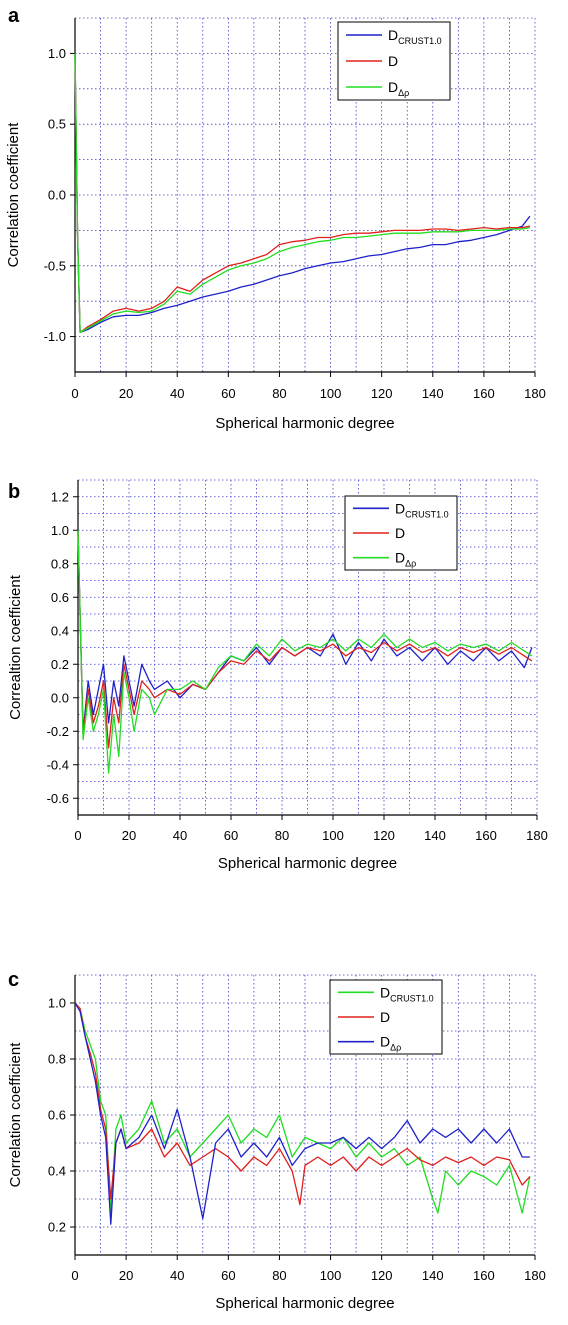  Describe the element at coordinates (15, 647) in the screenshot. I see `y-axis-title: Correaltion coefficient` at that location.